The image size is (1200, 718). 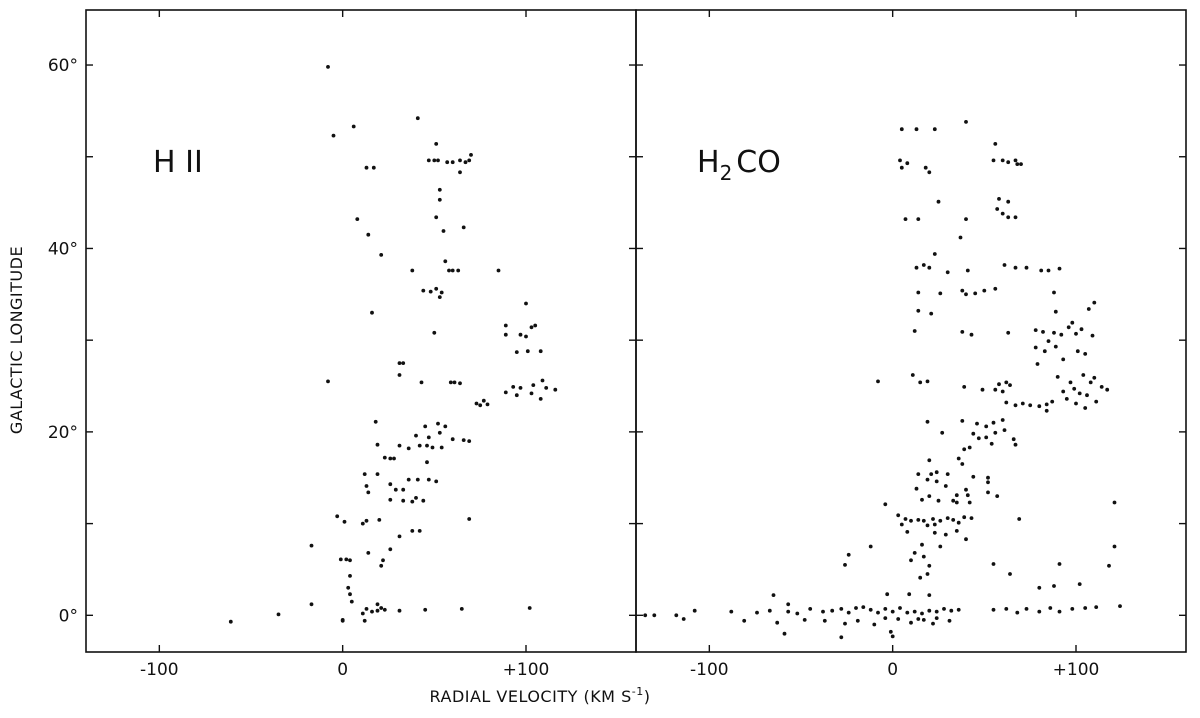 What do you see at coordinates (16, 340) in the screenshot?
I see `y-axis-title: GALACTIC LONGITUDE` at bounding box center [16, 340].